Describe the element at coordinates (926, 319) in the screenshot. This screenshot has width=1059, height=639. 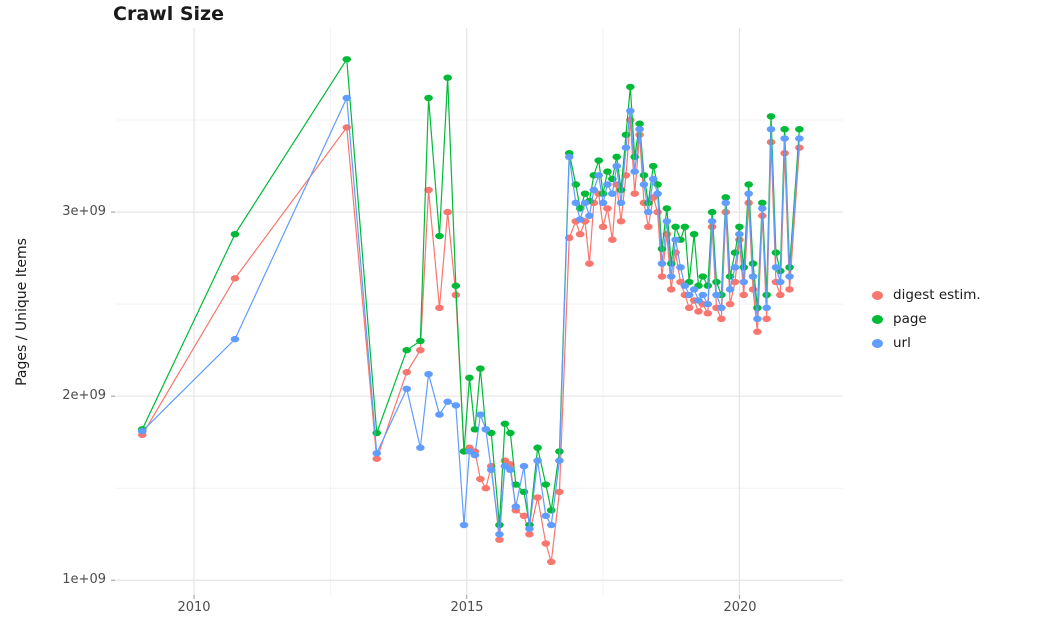
I see `legend-item-page: page` at that location.